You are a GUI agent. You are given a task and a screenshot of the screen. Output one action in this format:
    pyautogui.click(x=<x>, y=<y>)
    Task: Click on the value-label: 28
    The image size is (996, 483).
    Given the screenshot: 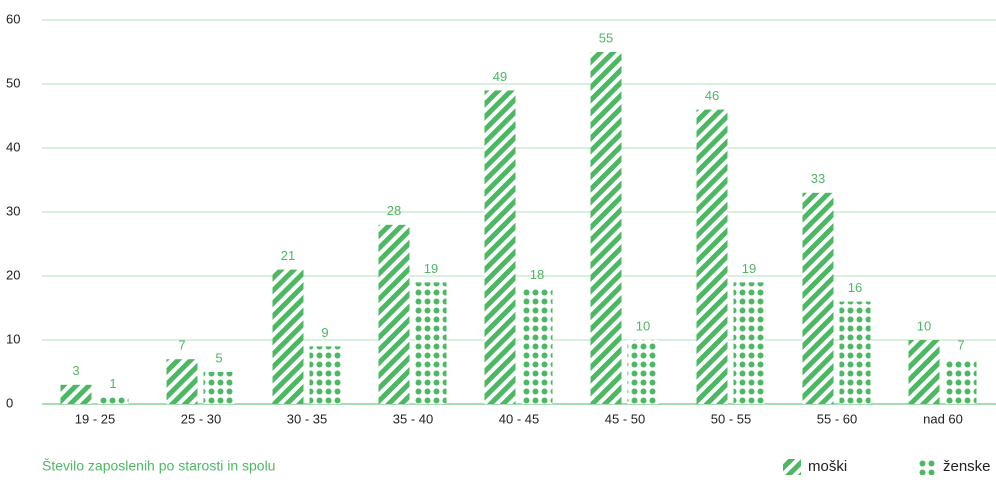 What is the action you would take?
    pyautogui.click(x=394, y=210)
    